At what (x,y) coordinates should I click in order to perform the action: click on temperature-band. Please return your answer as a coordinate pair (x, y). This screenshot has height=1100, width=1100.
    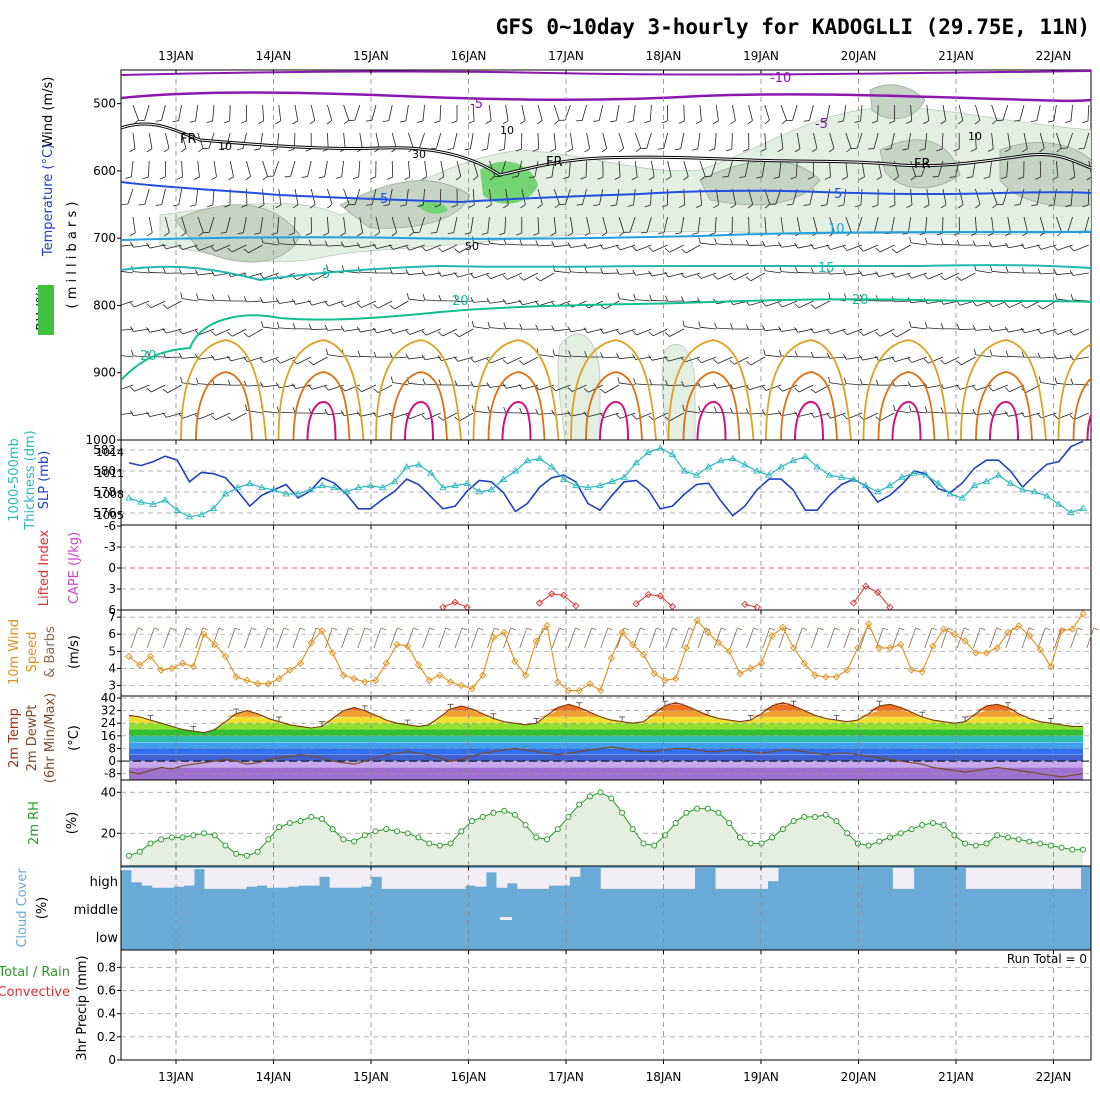
    Looking at the image, I should click on (606, 764).